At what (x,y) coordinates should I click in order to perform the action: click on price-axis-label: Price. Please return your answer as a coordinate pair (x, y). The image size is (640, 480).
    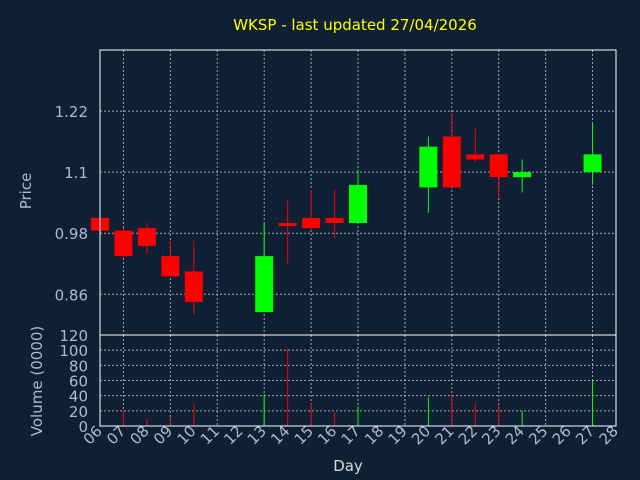
    Looking at the image, I should click on (26, 191).